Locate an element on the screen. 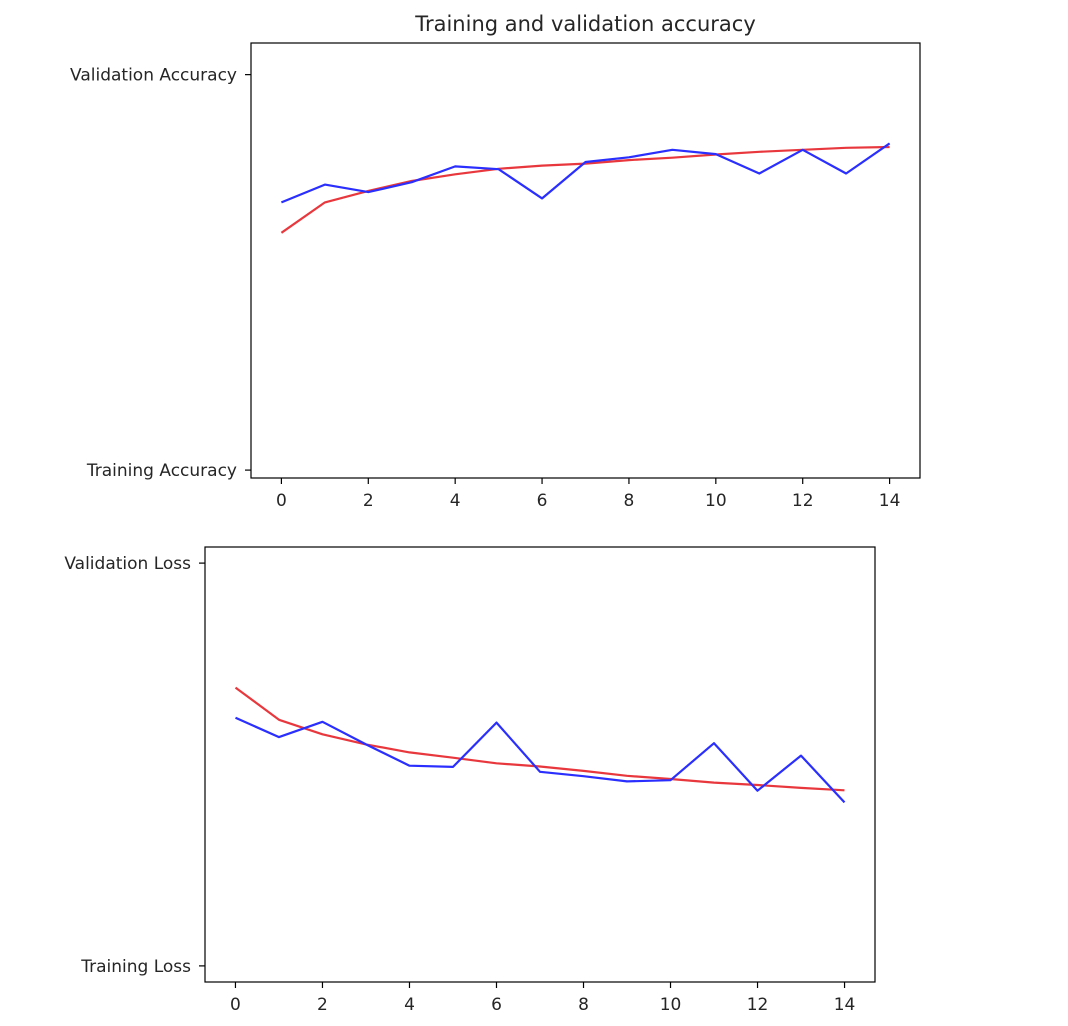  y-tick-label: Training Loss is located at coordinates (135, 967).